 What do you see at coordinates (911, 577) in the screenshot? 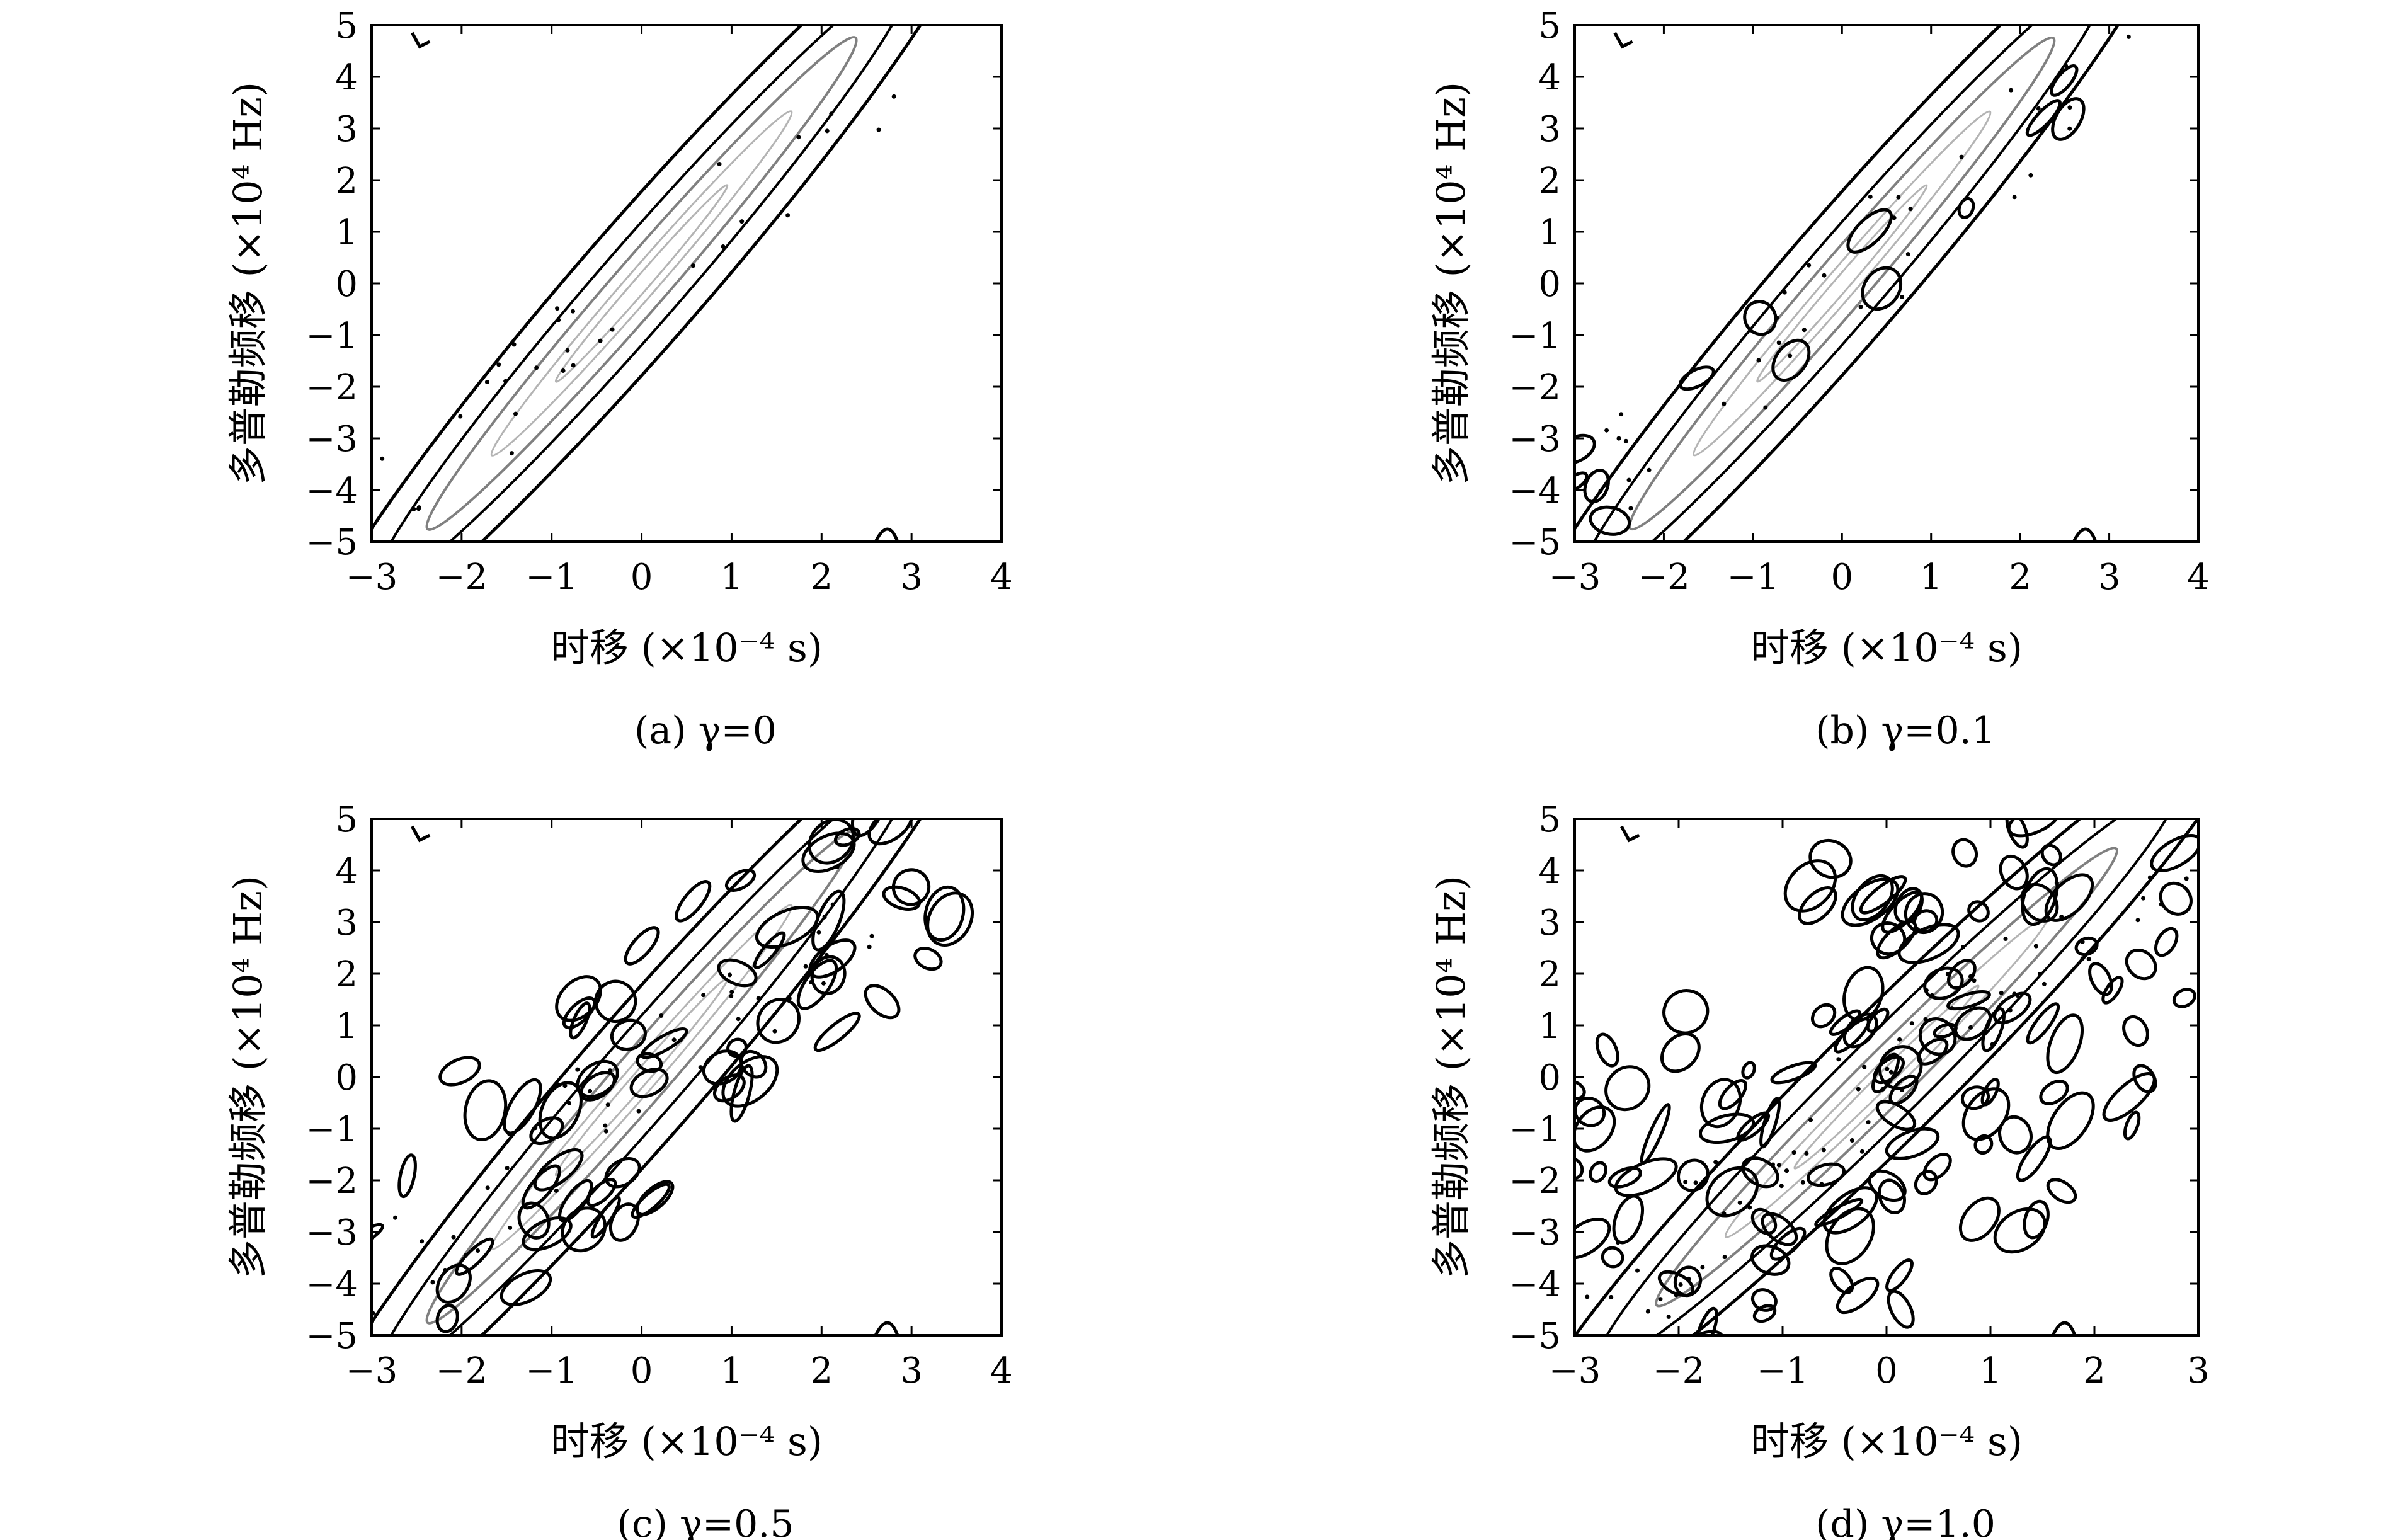
I see `x-tick-label: 3` at bounding box center [911, 577].